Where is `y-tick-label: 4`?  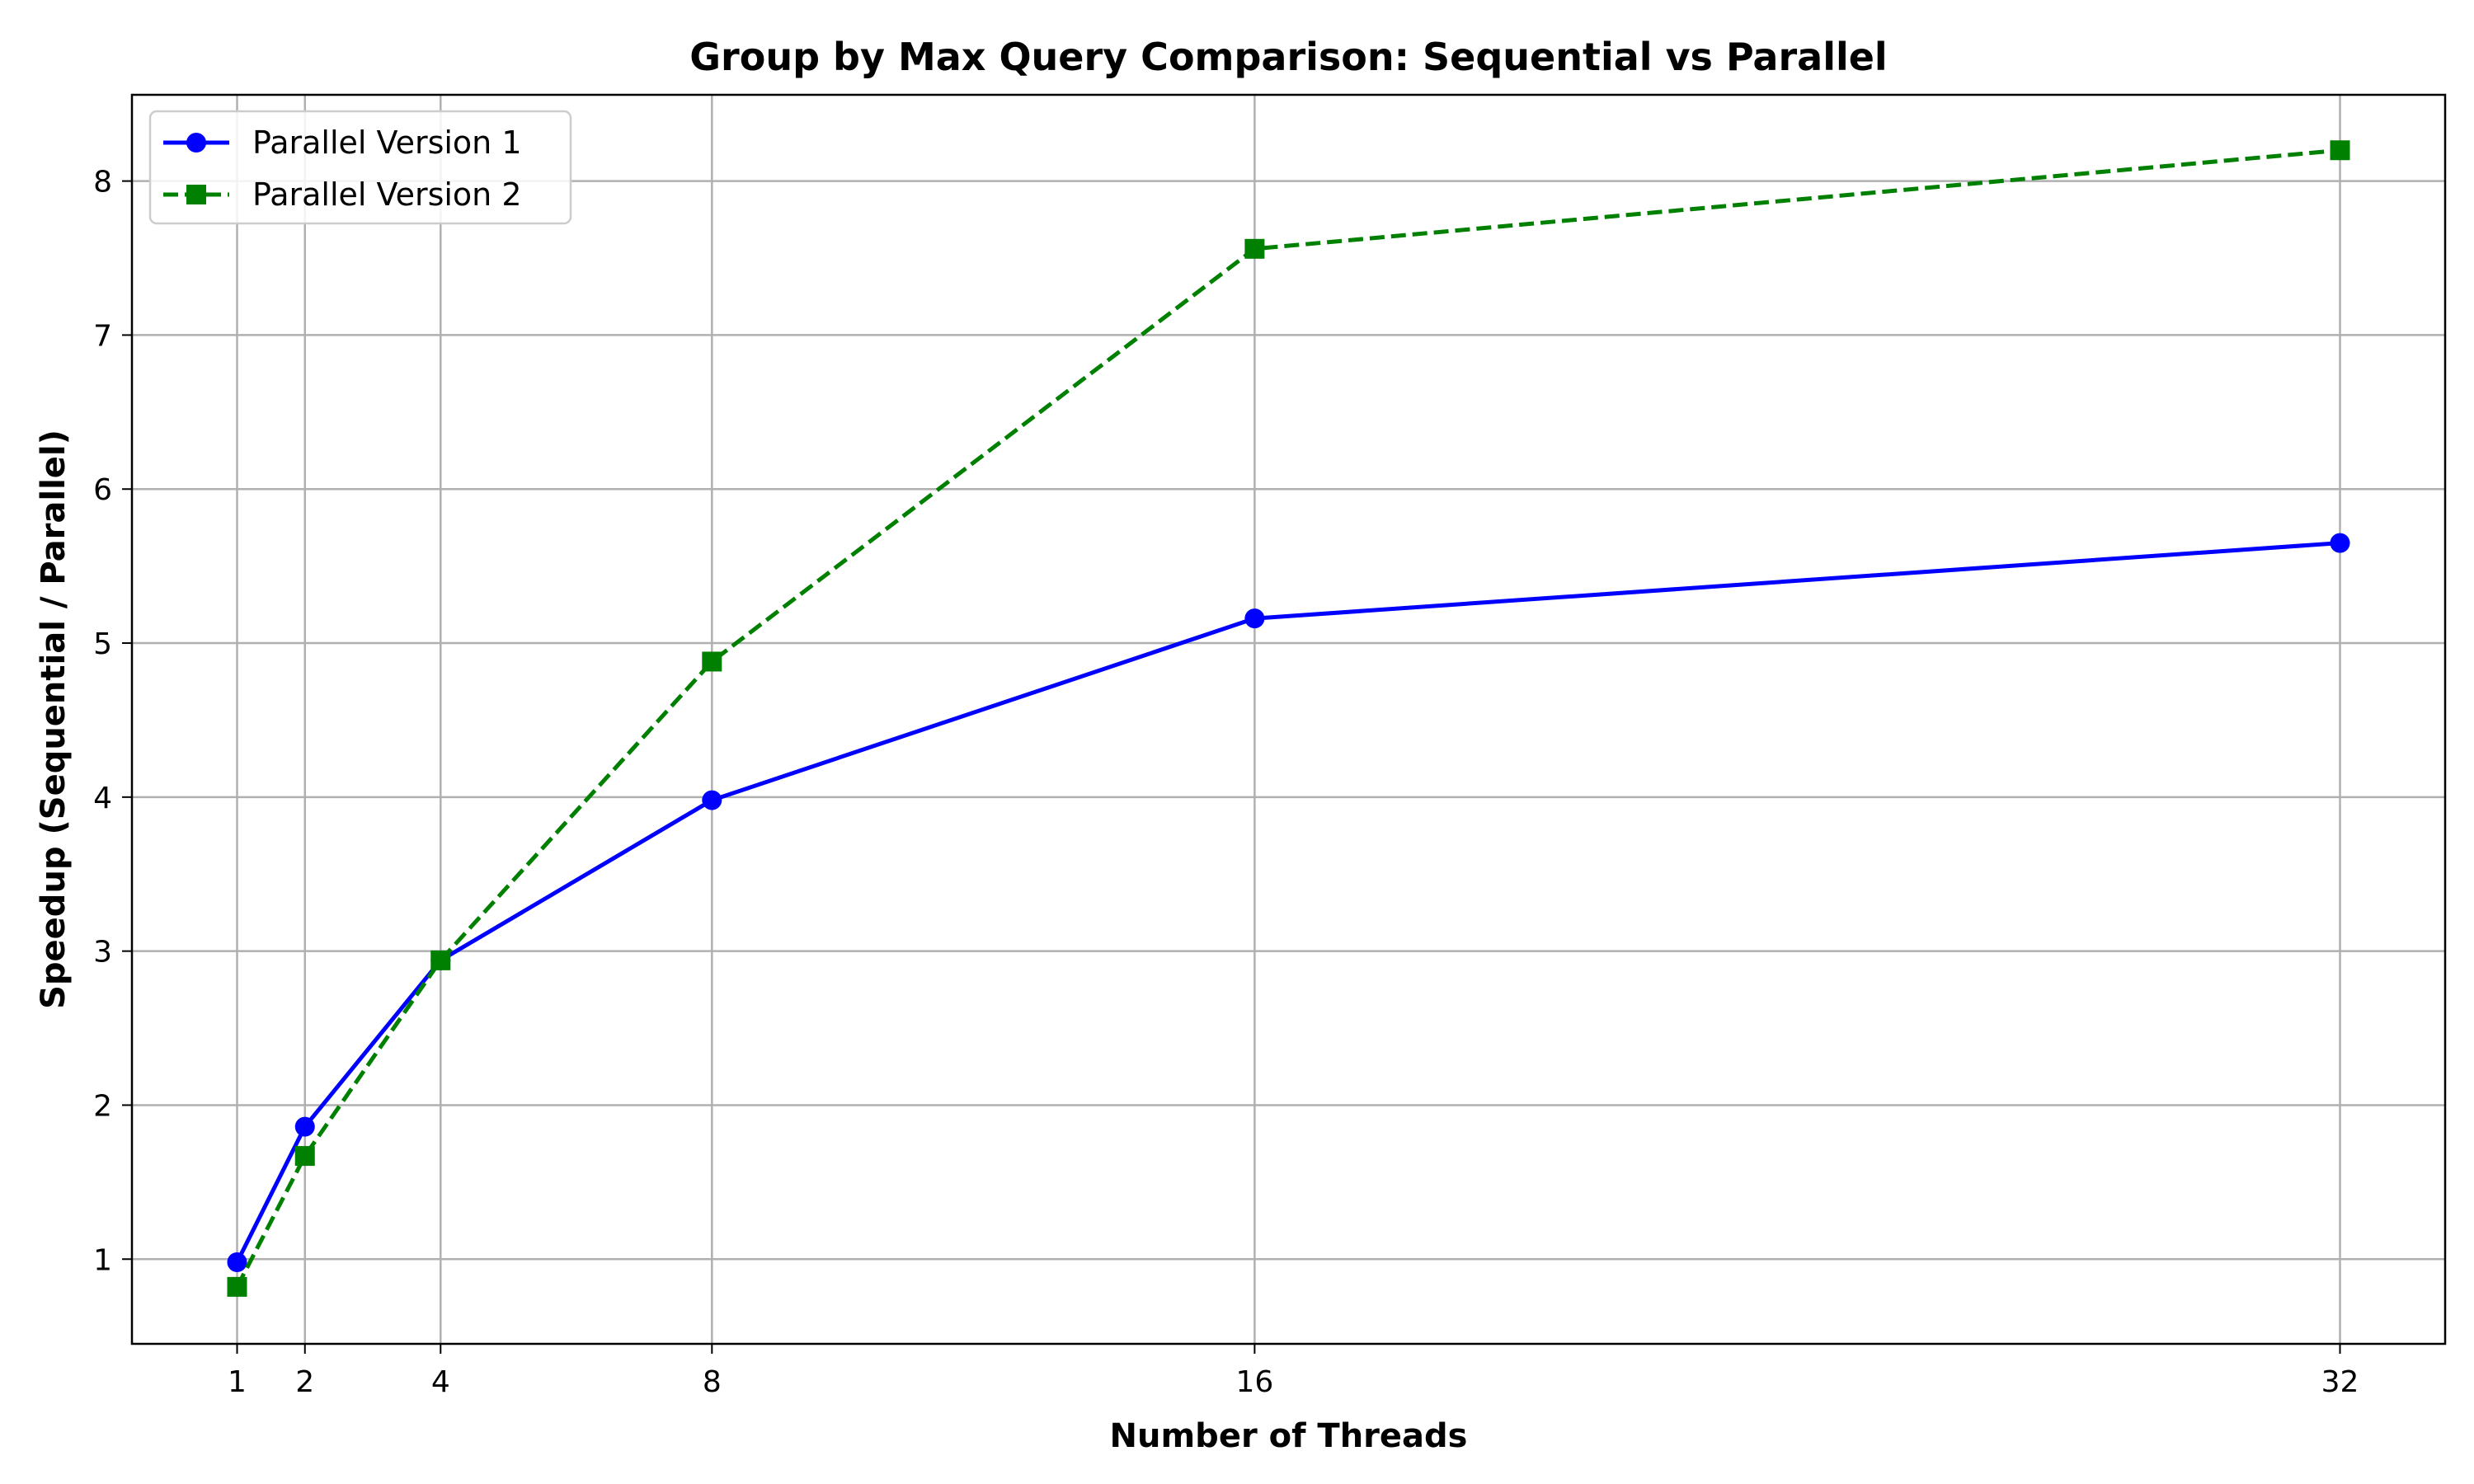
y-tick-label: 4 is located at coordinates (102, 798).